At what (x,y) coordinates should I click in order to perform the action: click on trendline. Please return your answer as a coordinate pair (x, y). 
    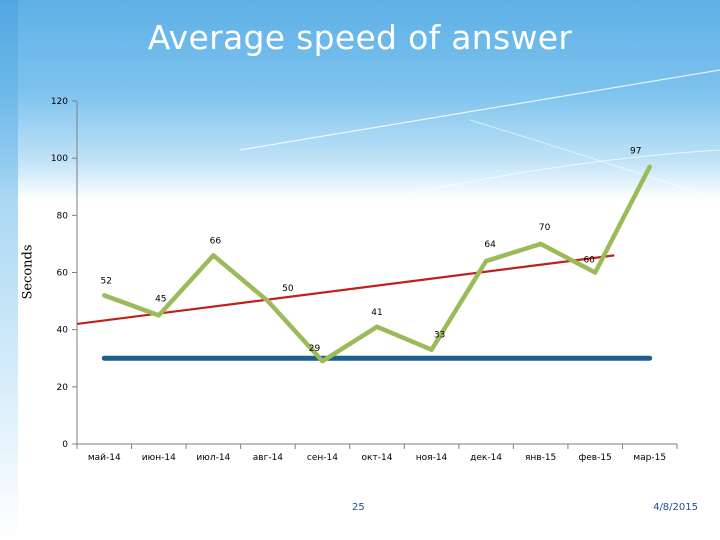
    Looking at the image, I should click on (345, 290).